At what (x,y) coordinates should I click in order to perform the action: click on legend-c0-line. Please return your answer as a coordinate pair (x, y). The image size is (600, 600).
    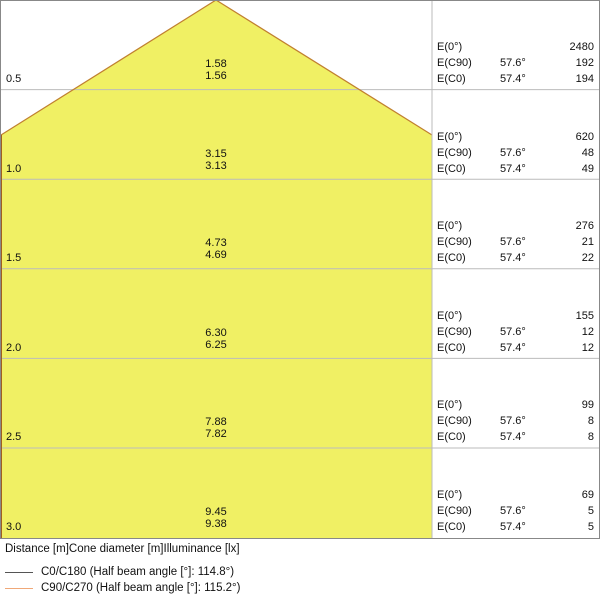
    Looking at the image, I should click on (19, 572).